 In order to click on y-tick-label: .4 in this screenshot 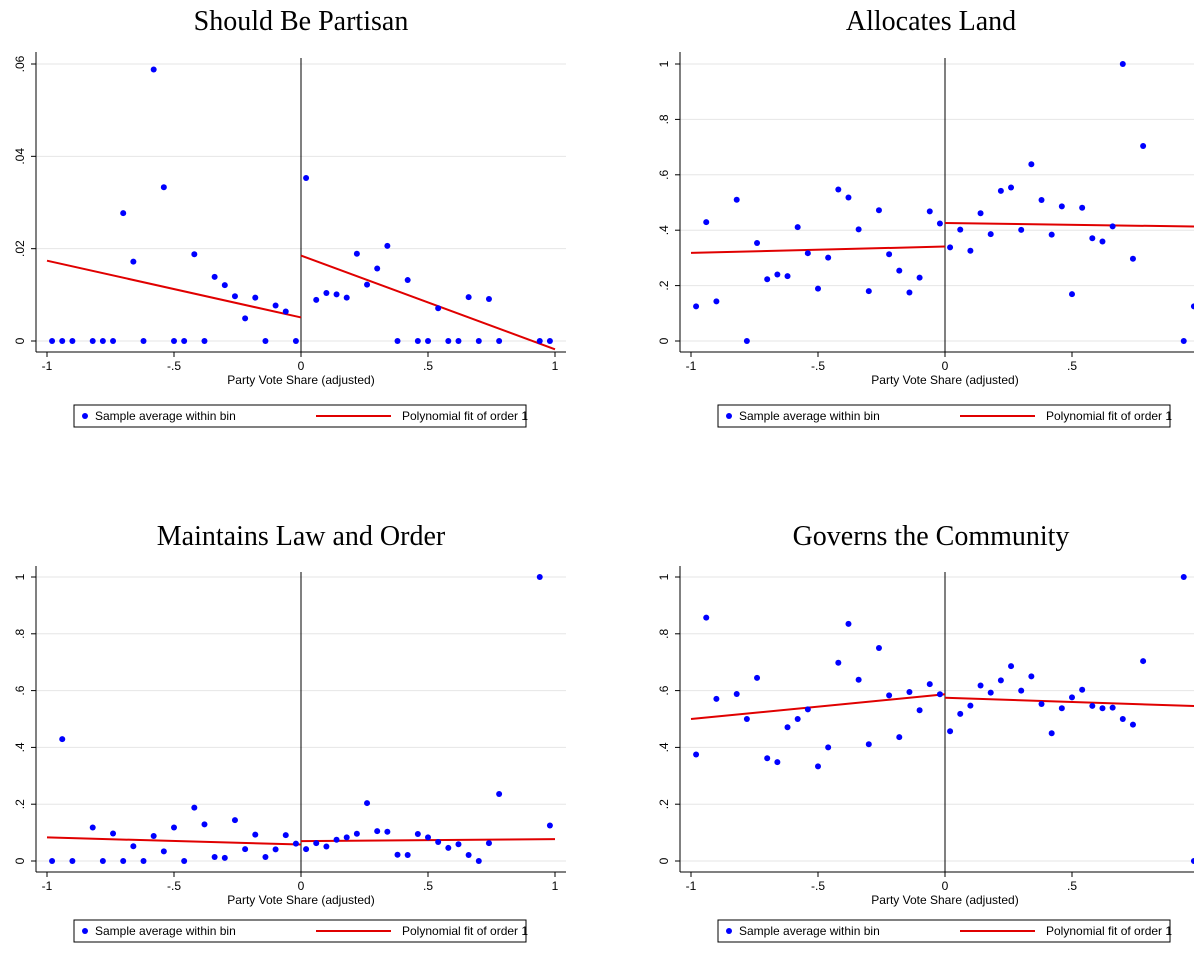, I will do `click(664, 230)`.